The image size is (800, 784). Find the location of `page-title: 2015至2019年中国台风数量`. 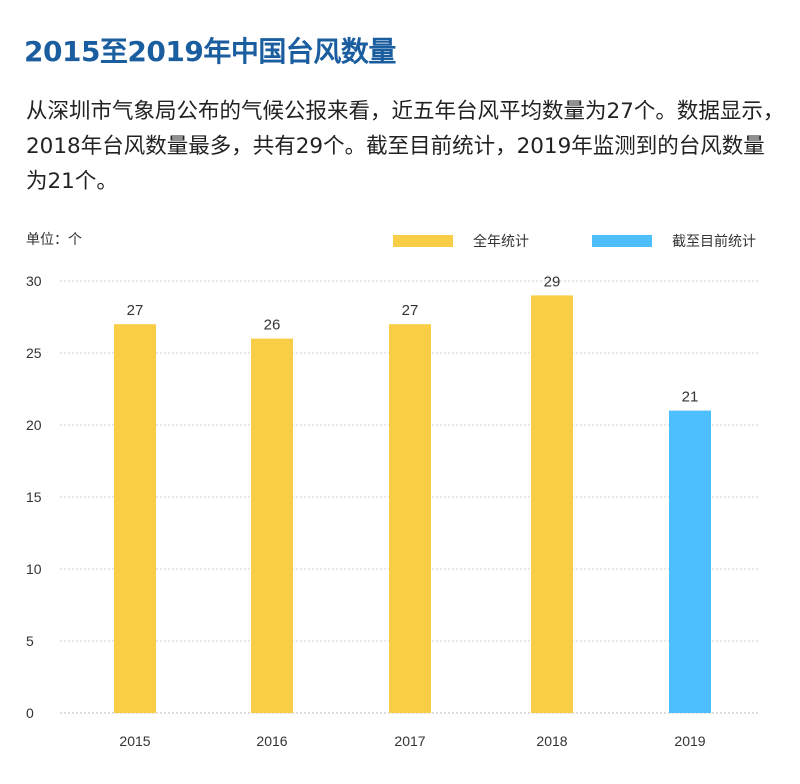

page-title: 2015至2019年中国台风数量 is located at coordinates (210, 51).